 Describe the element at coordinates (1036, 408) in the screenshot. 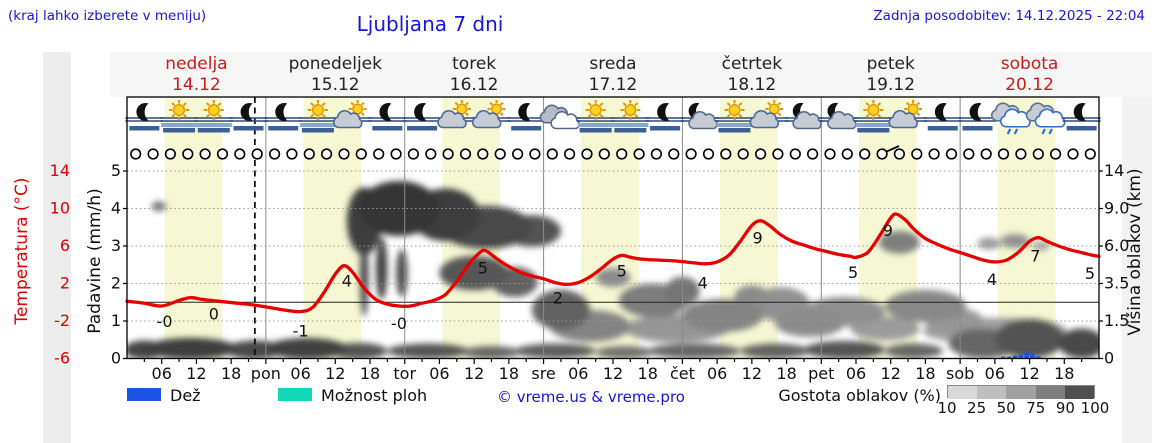

I see `density-tick-label: 75` at that location.